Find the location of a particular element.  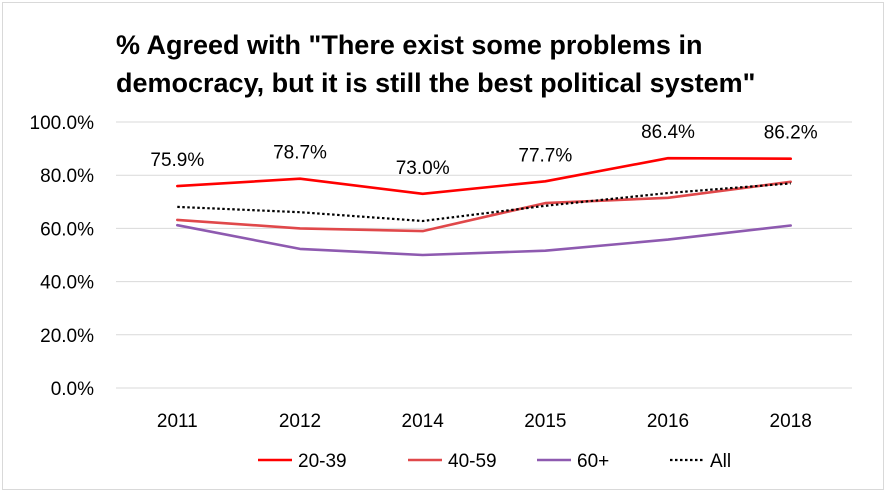

series-line-All is located at coordinates (484, 202).